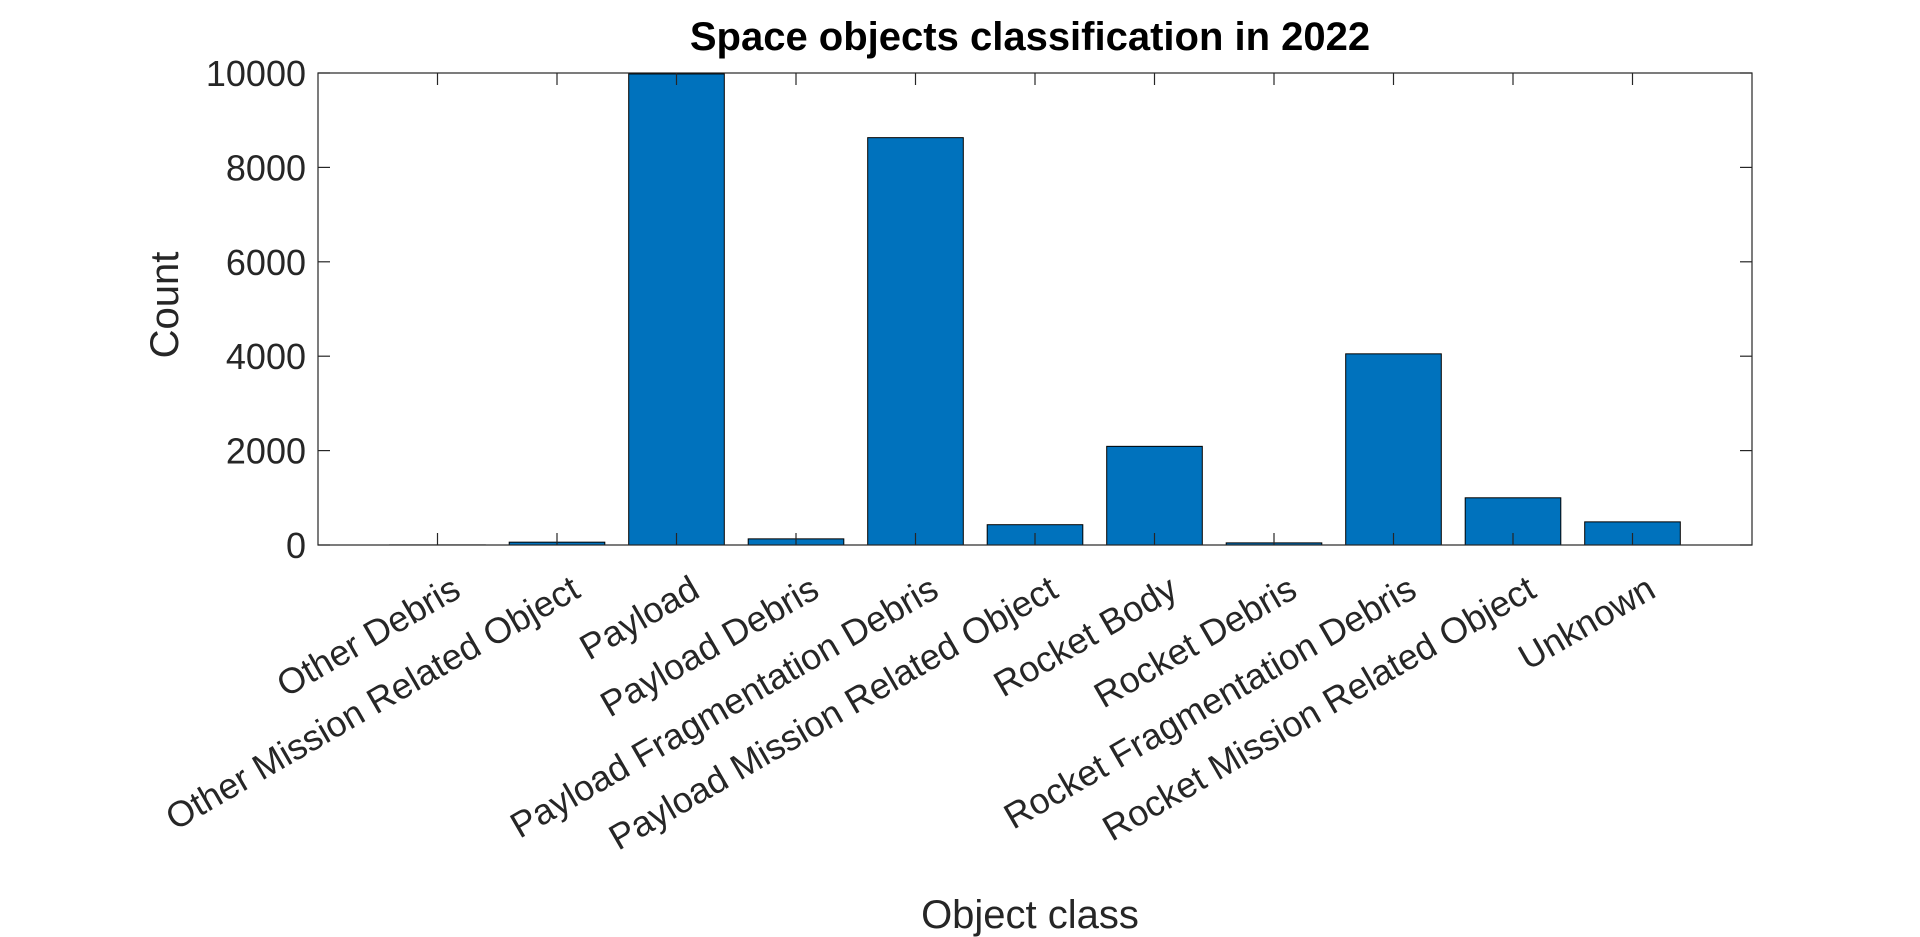  Describe the element at coordinates (266, 356) in the screenshot. I see `y-tick-label: 4000` at that location.